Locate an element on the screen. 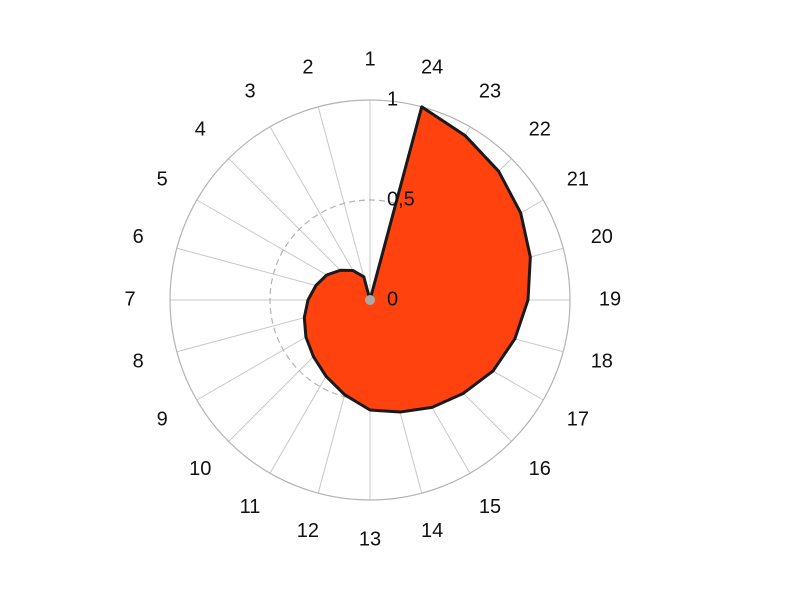 The width and height of the screenshot is (800, 600). radar-area is located at coordinates (417, 259).